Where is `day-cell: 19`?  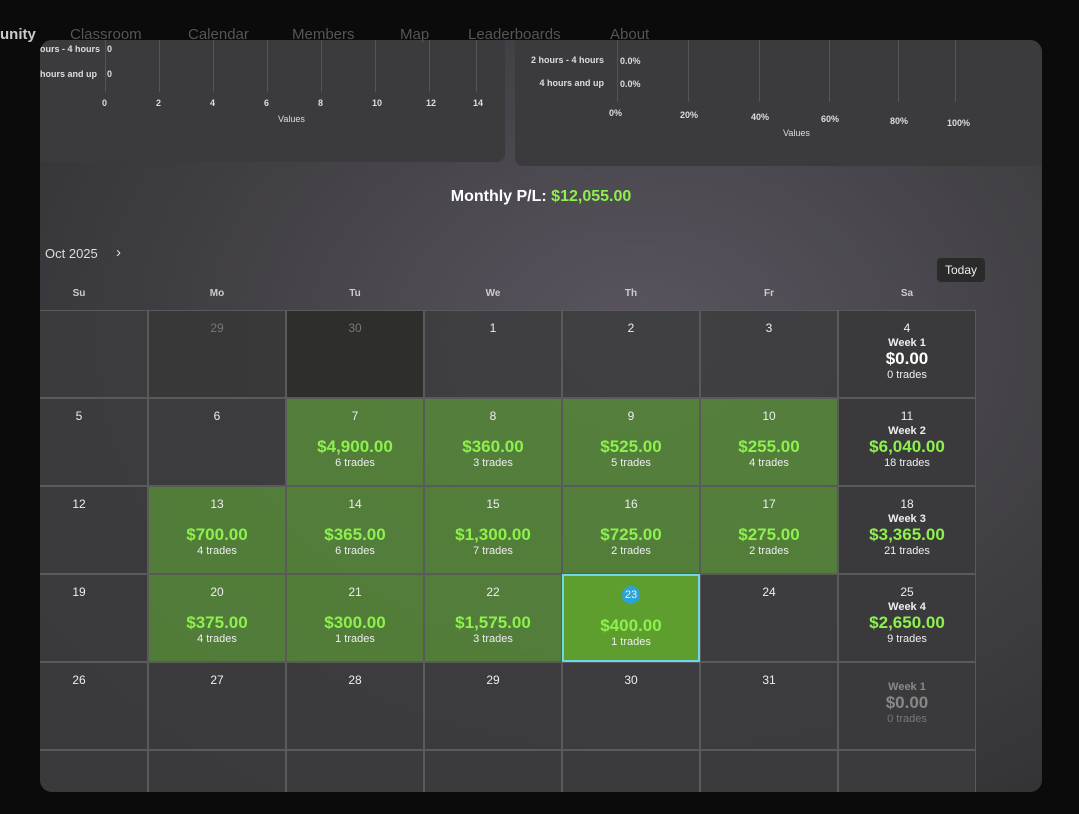 day-cell: 19 is located at coordinates (94, 618).